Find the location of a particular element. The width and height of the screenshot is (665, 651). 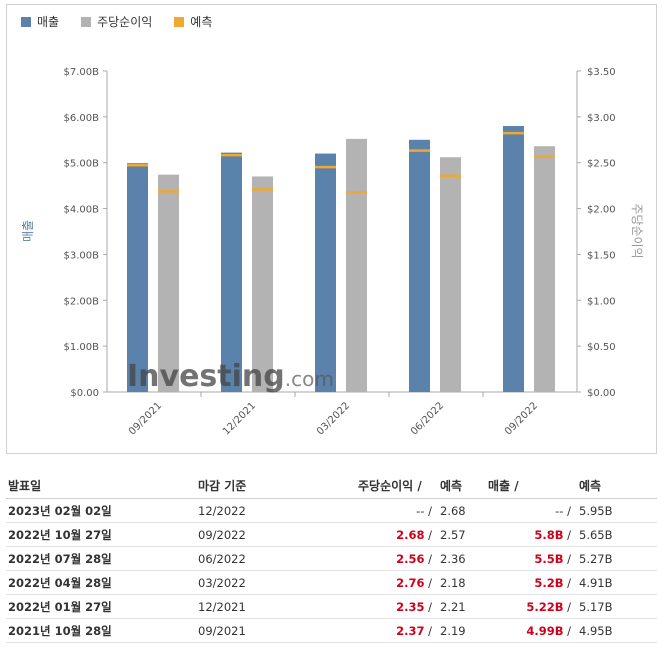

cell-revenue: 4.99B / is located at coordinates (528, 630).